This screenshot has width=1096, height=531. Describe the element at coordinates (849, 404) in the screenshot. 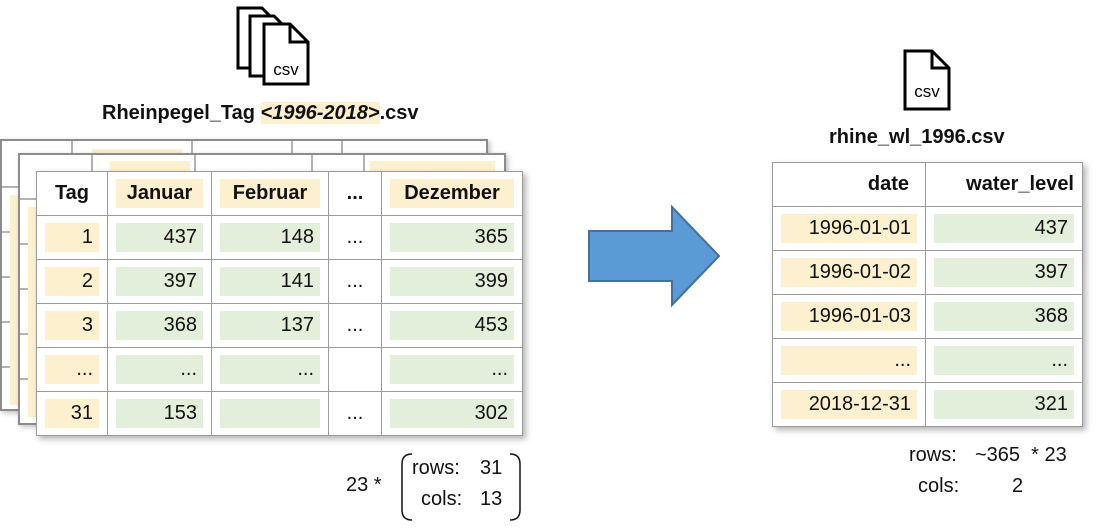

I see `table-cell: 2018-12-31` at that location.